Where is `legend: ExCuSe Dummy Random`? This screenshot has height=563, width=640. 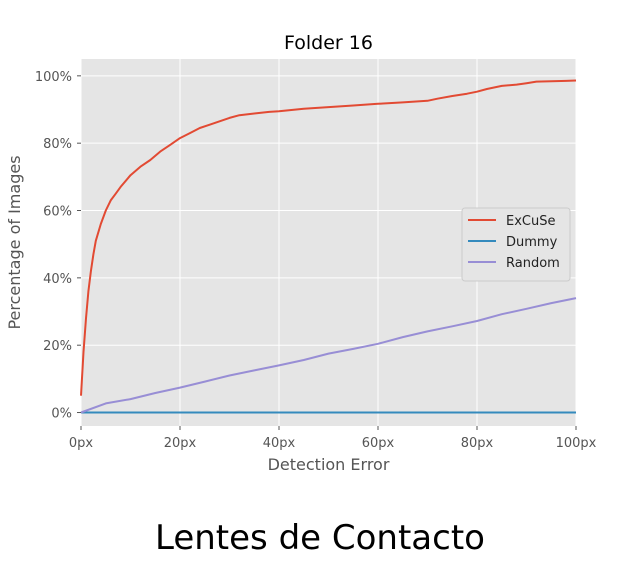
legend: ExCuSe Dummy Random is located at coordinates (516, 244).